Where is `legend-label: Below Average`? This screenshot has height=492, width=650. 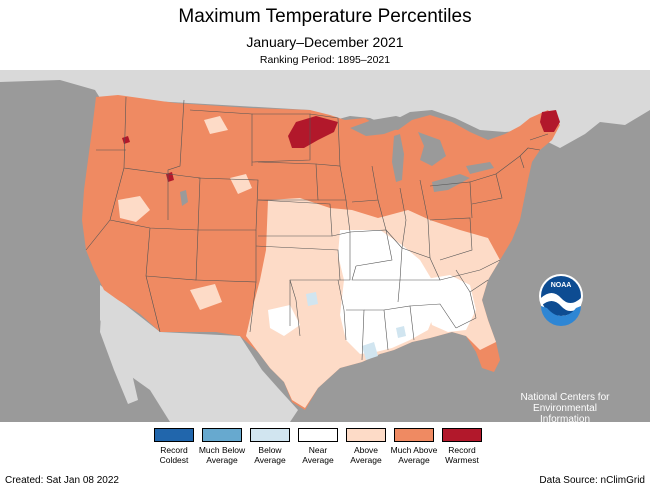 legend-label: Below Average is located at coordinates (270, 455).